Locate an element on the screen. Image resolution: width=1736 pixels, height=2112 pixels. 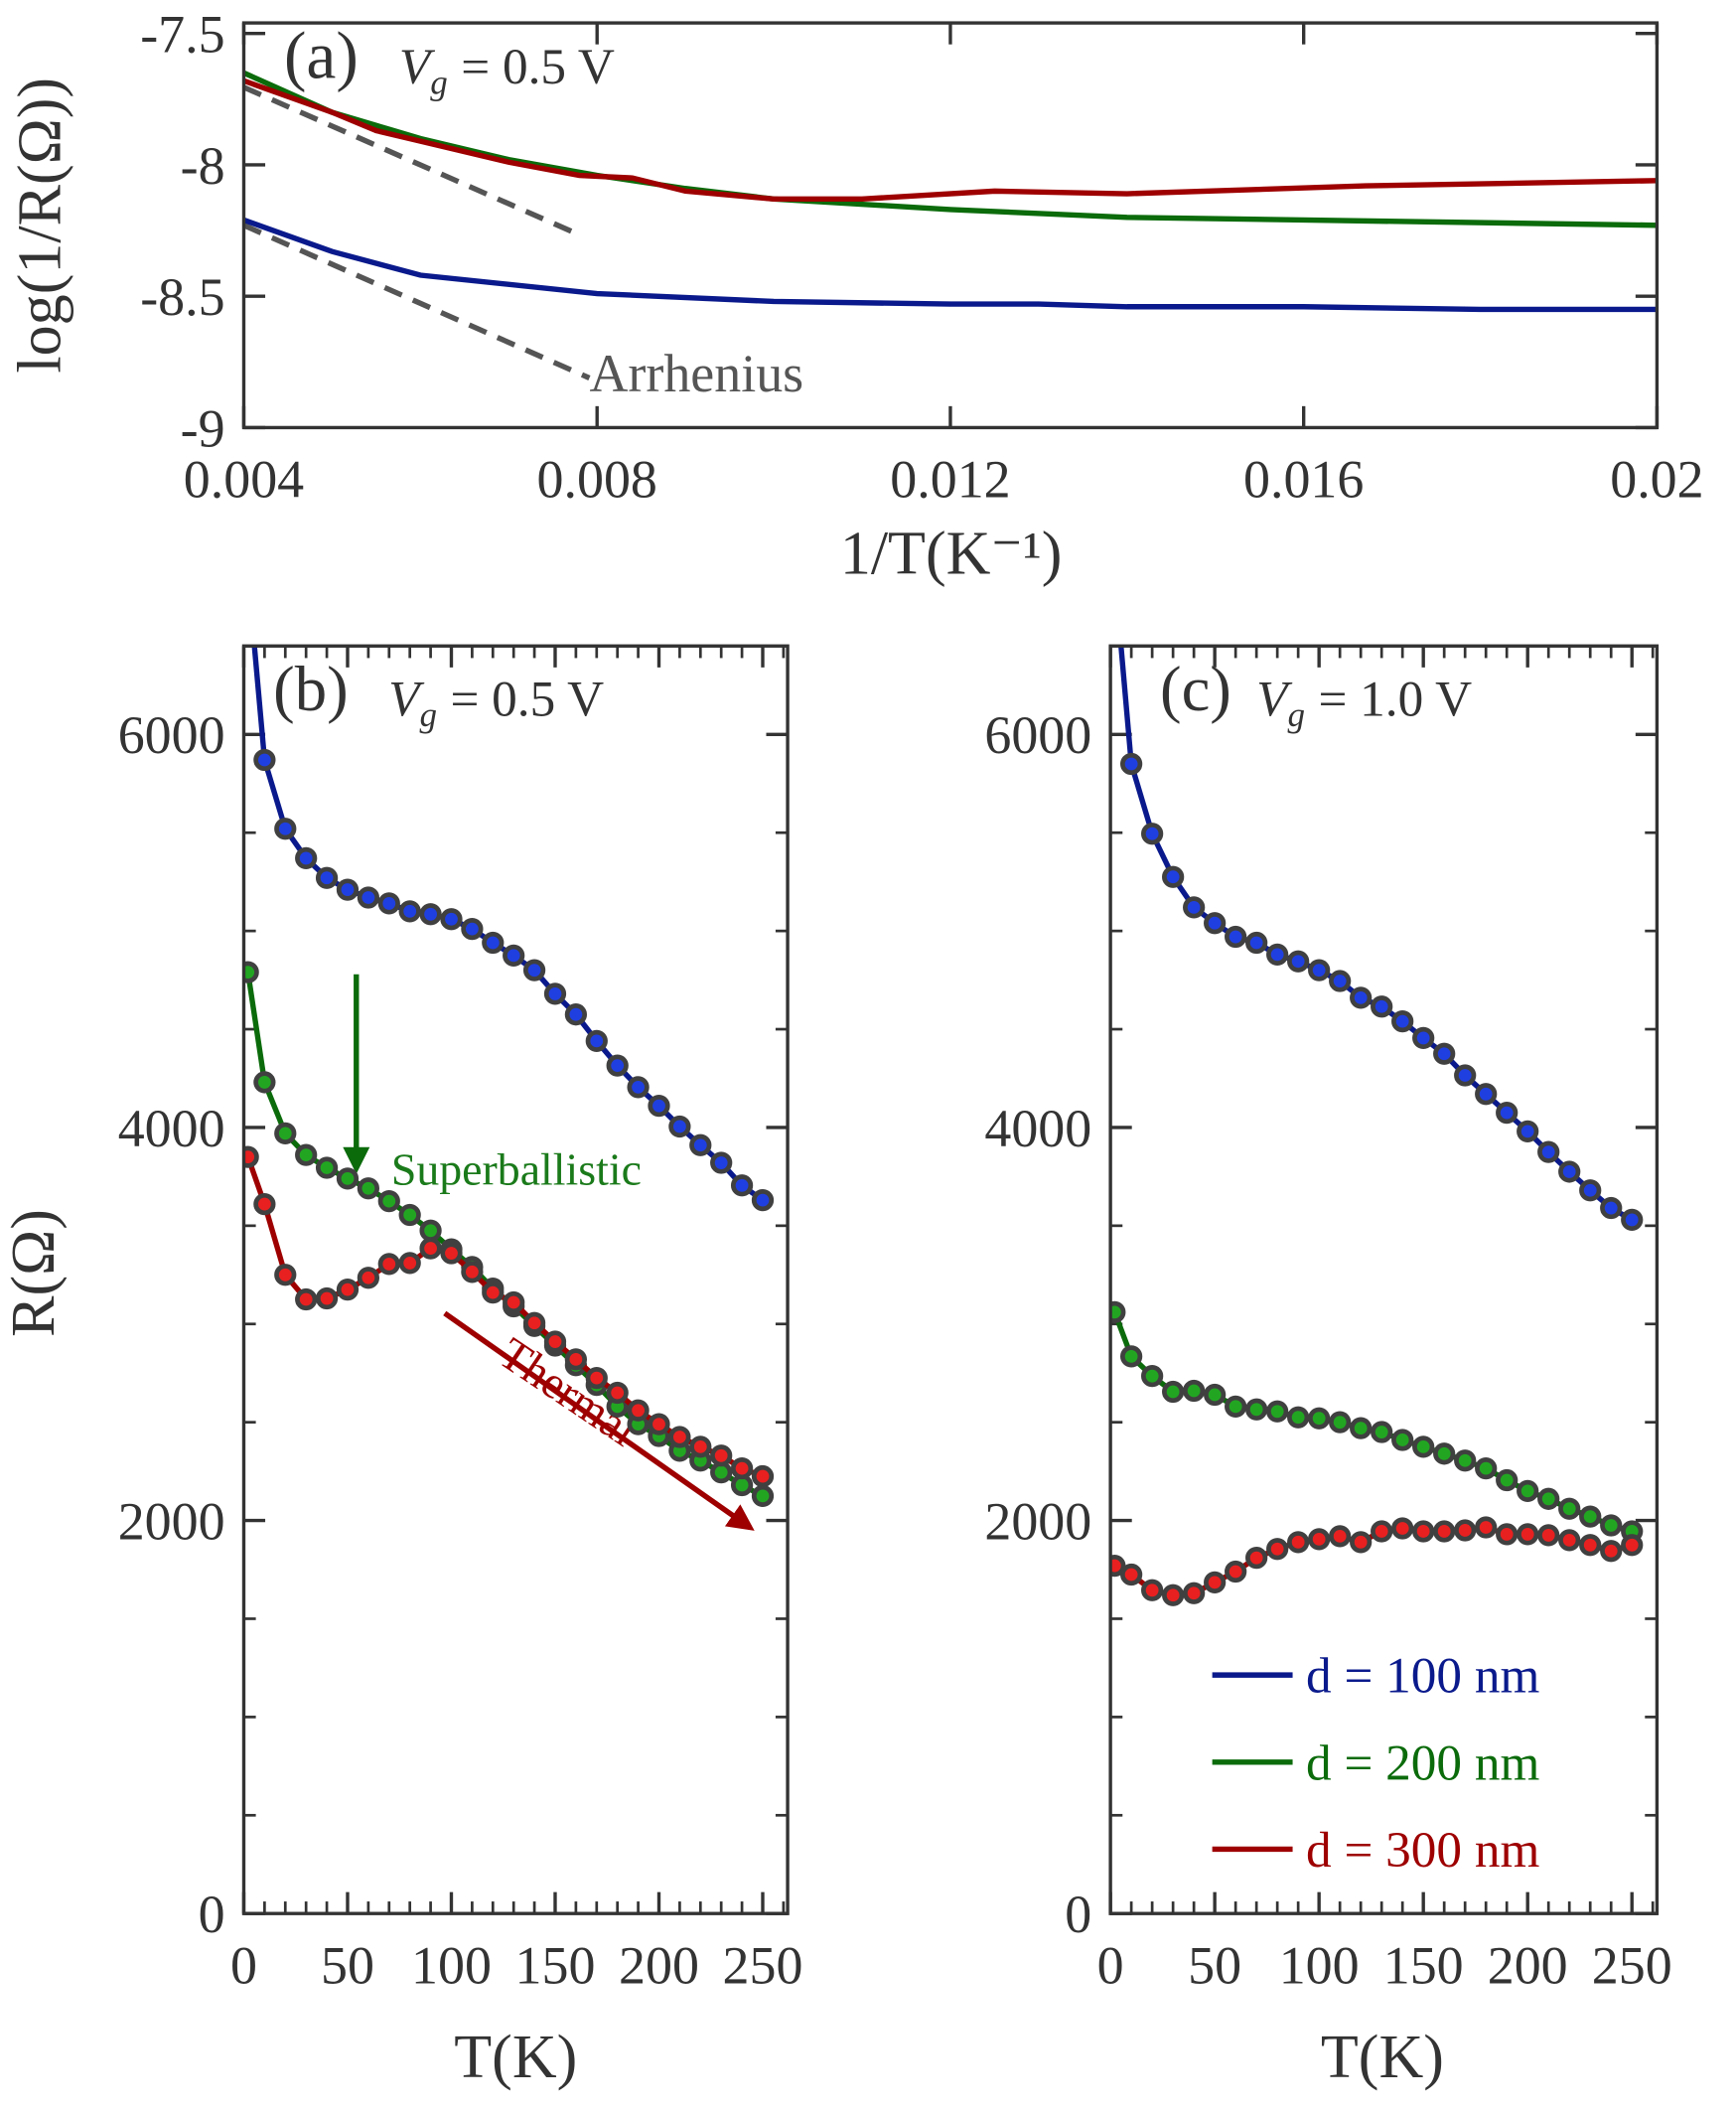
y-axis-label: log(1/R(Ω)) is located at coordinates (40, 225).